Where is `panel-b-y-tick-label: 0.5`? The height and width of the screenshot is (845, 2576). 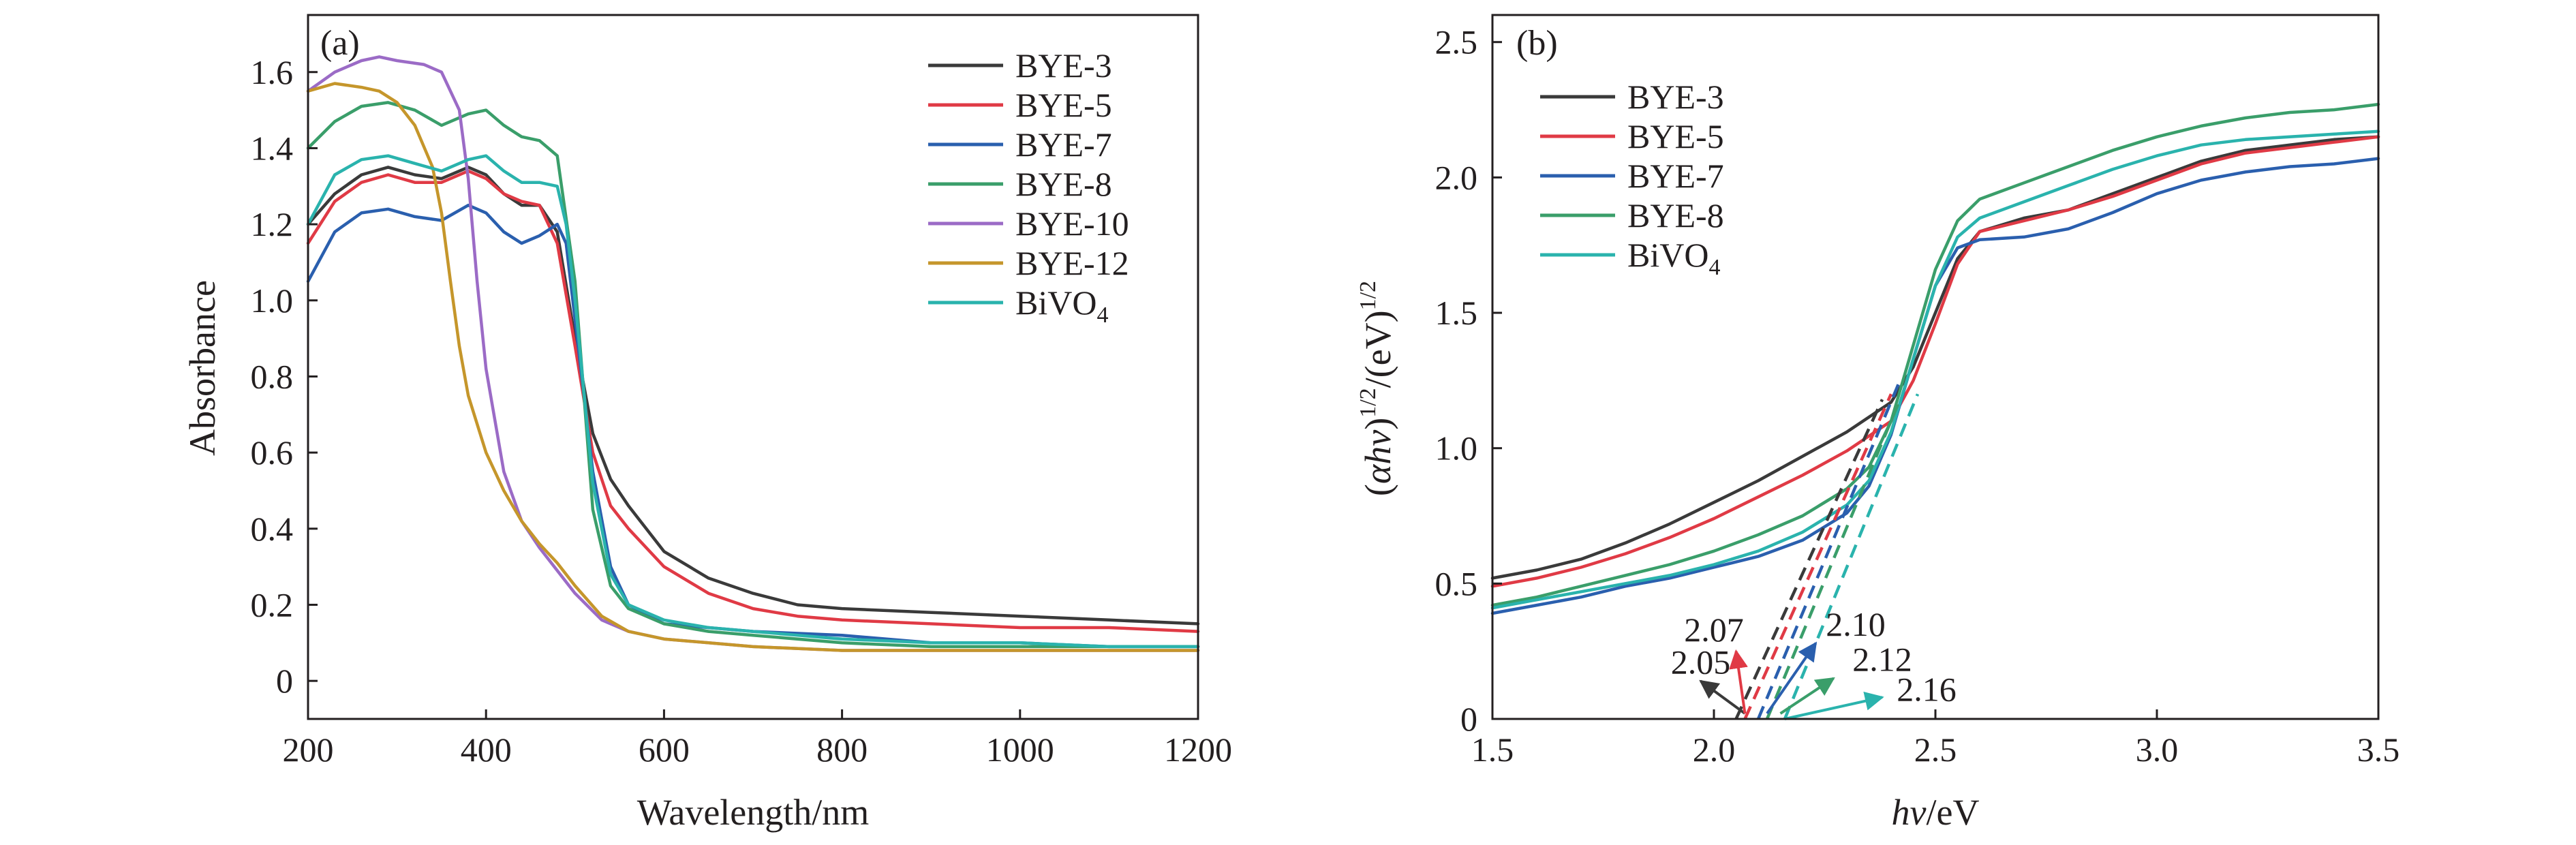 panel-b-y-tick-label: 0.5 is located at coordinates (1457, 583).